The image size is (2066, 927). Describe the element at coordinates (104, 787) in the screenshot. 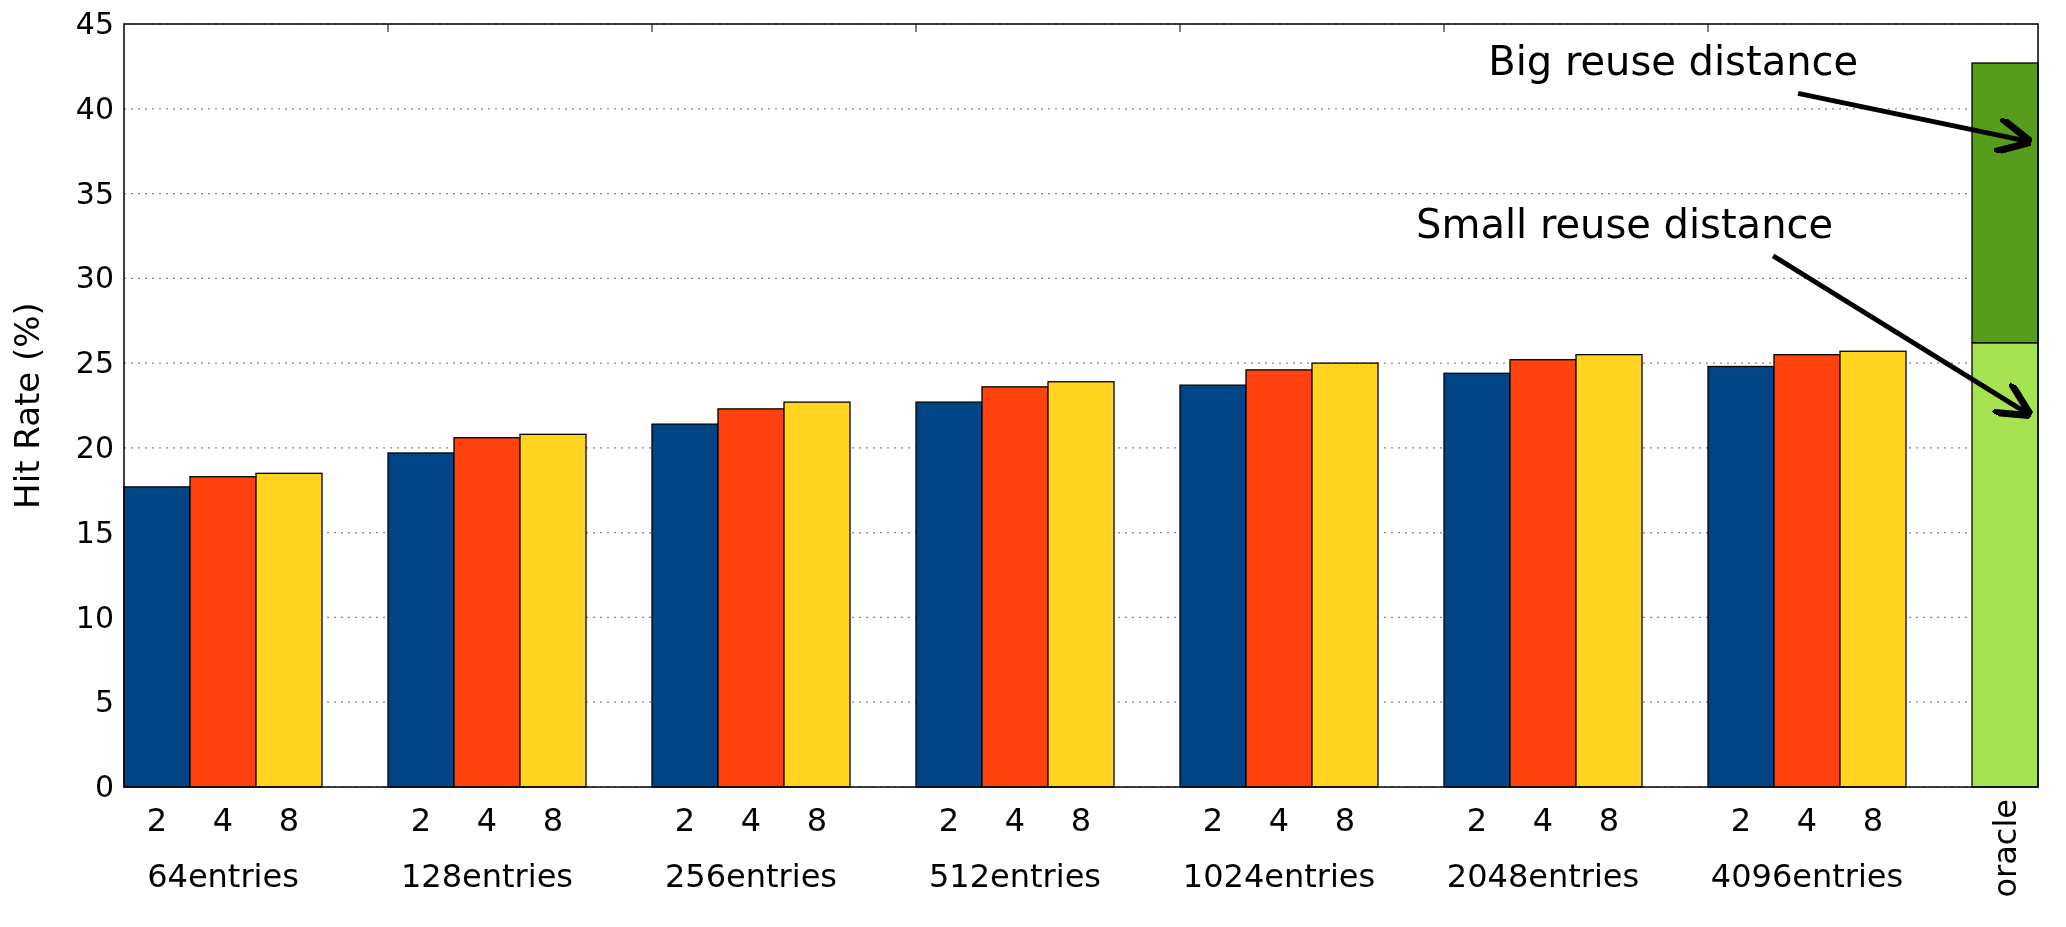

I see `y-tick-label: 0` at that location.